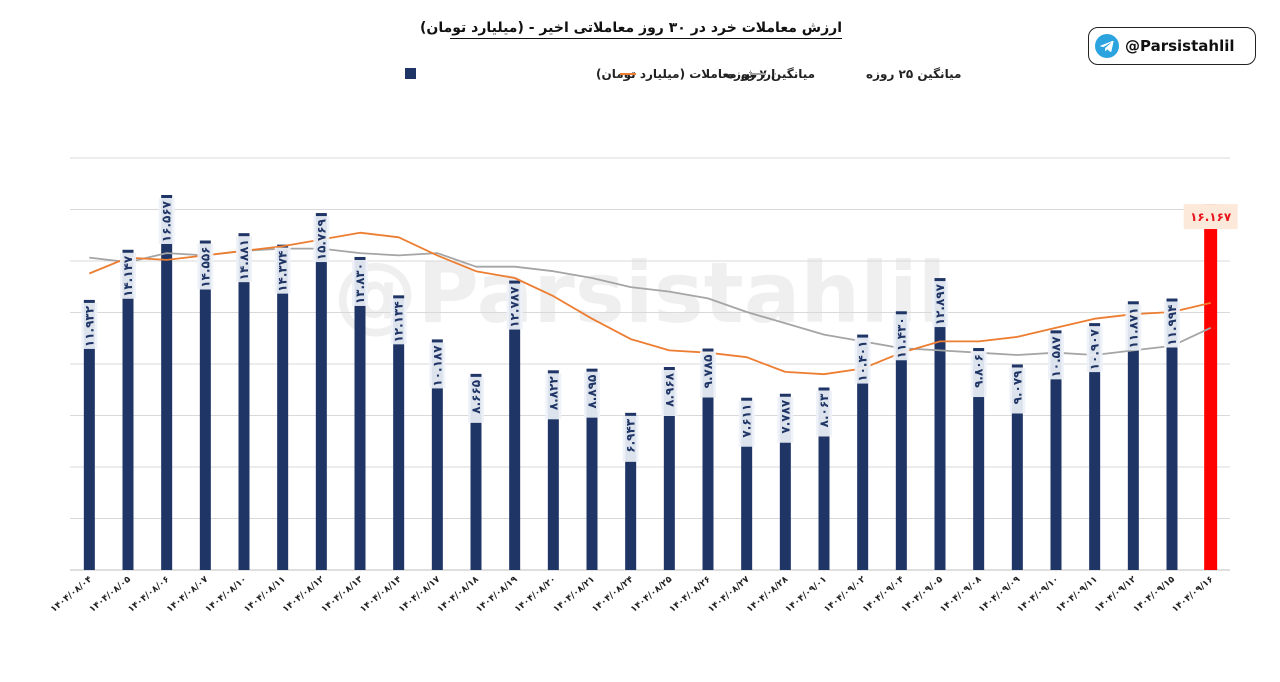 The height and width of the screenshot is (682, 1280). I want to click on brand-badge: @Parsistahlil, so click(1172, 46).